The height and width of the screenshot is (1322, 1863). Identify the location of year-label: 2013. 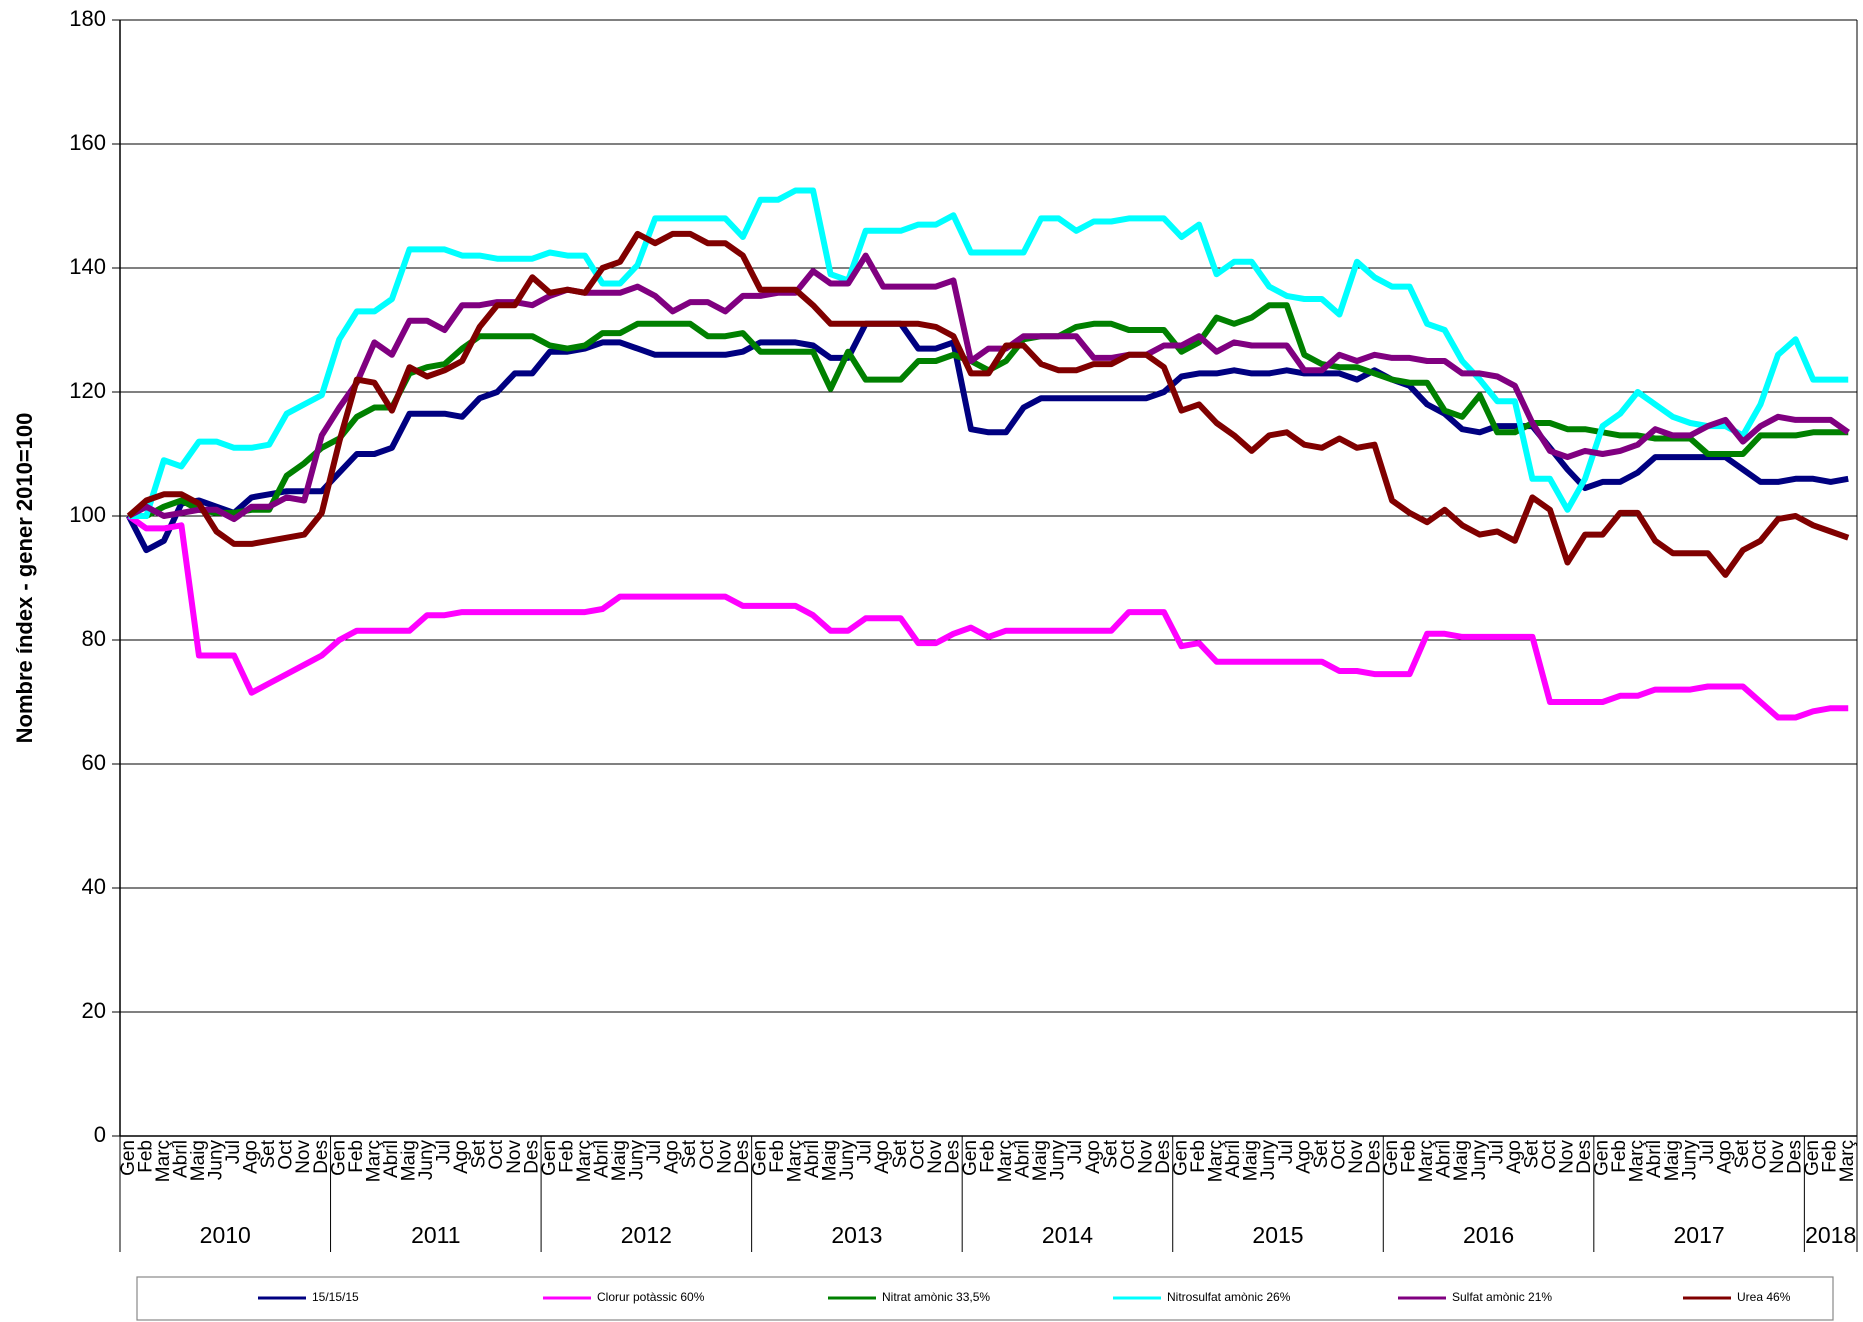
(856, 1235).